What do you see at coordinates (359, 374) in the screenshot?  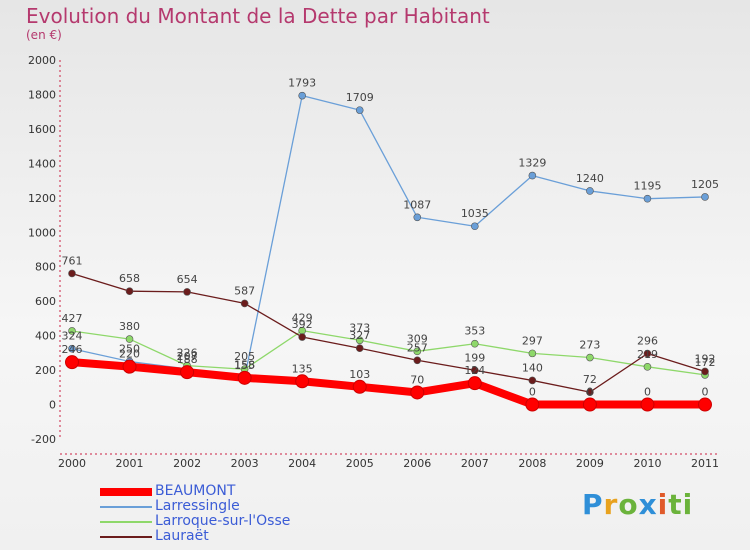 I see `data-label: 103` at bounding box center [359, 374].